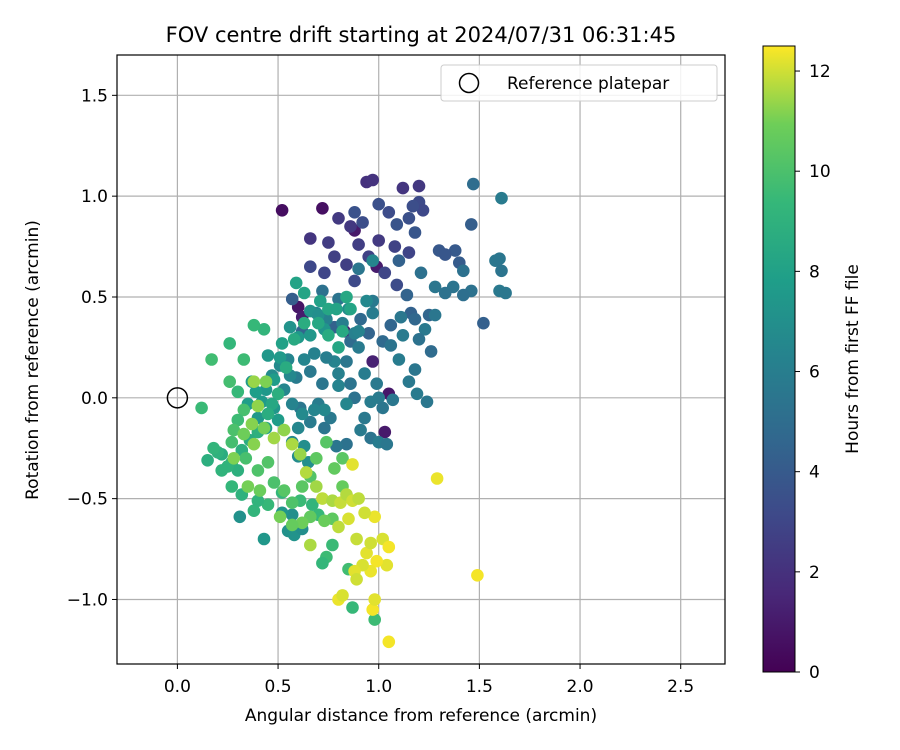  What do you see at coordinates (814, 473) in the screenshot?
I see `colorbar-tick-label: 4` at bounding box center [814, 473].